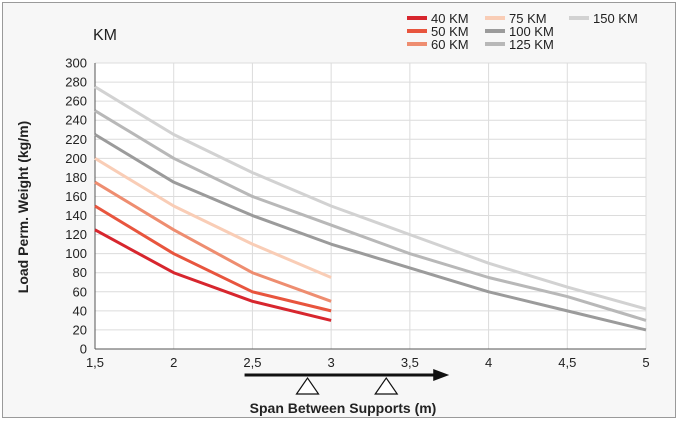 This screenshot has height=422, width=680. Describe the element at coordinates (76, 196) in the screenshot. I see `y-tick-label: 160` at that location.